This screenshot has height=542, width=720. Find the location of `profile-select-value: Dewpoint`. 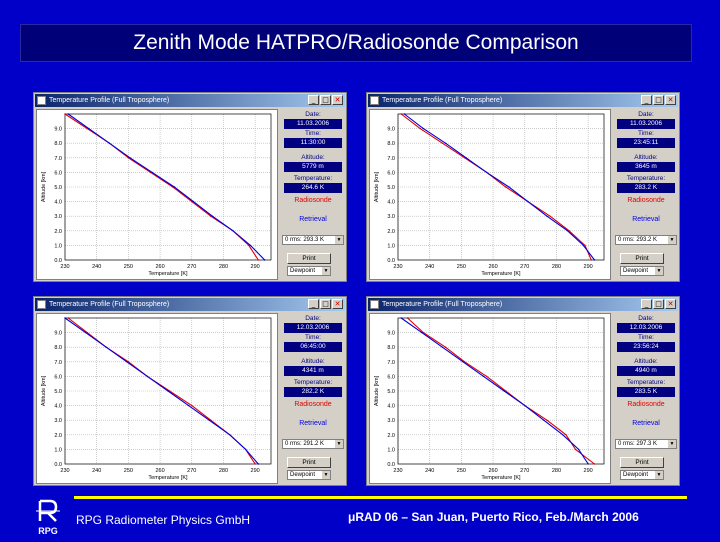

profile-select-value: Dewpoint is located at coordinates (303, 475).